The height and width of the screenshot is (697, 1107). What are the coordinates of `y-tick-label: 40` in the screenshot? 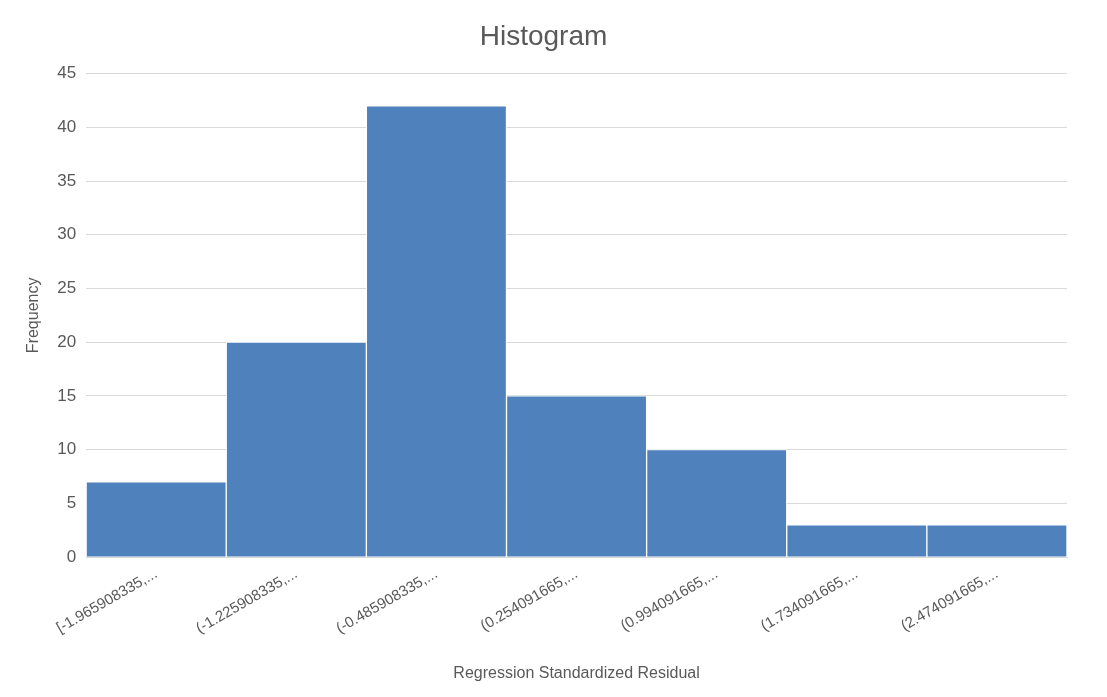 It's located at (67, 127).